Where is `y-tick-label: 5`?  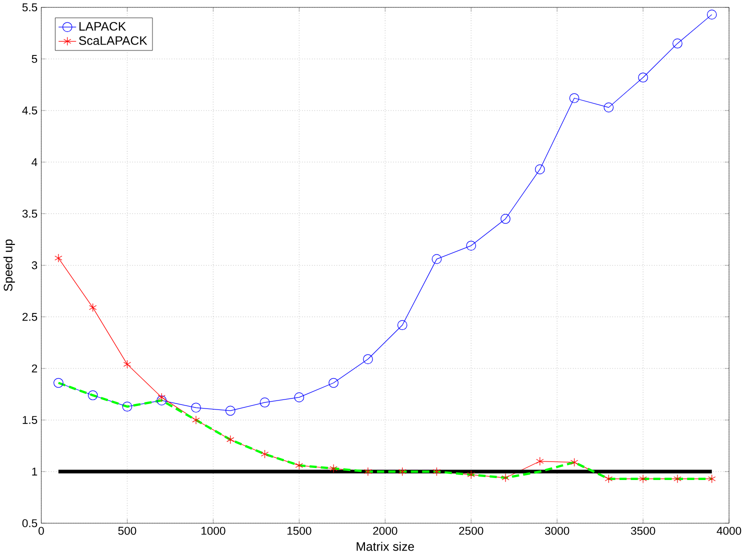 y-tick-label: 5 is located at coordinates (35, 58).